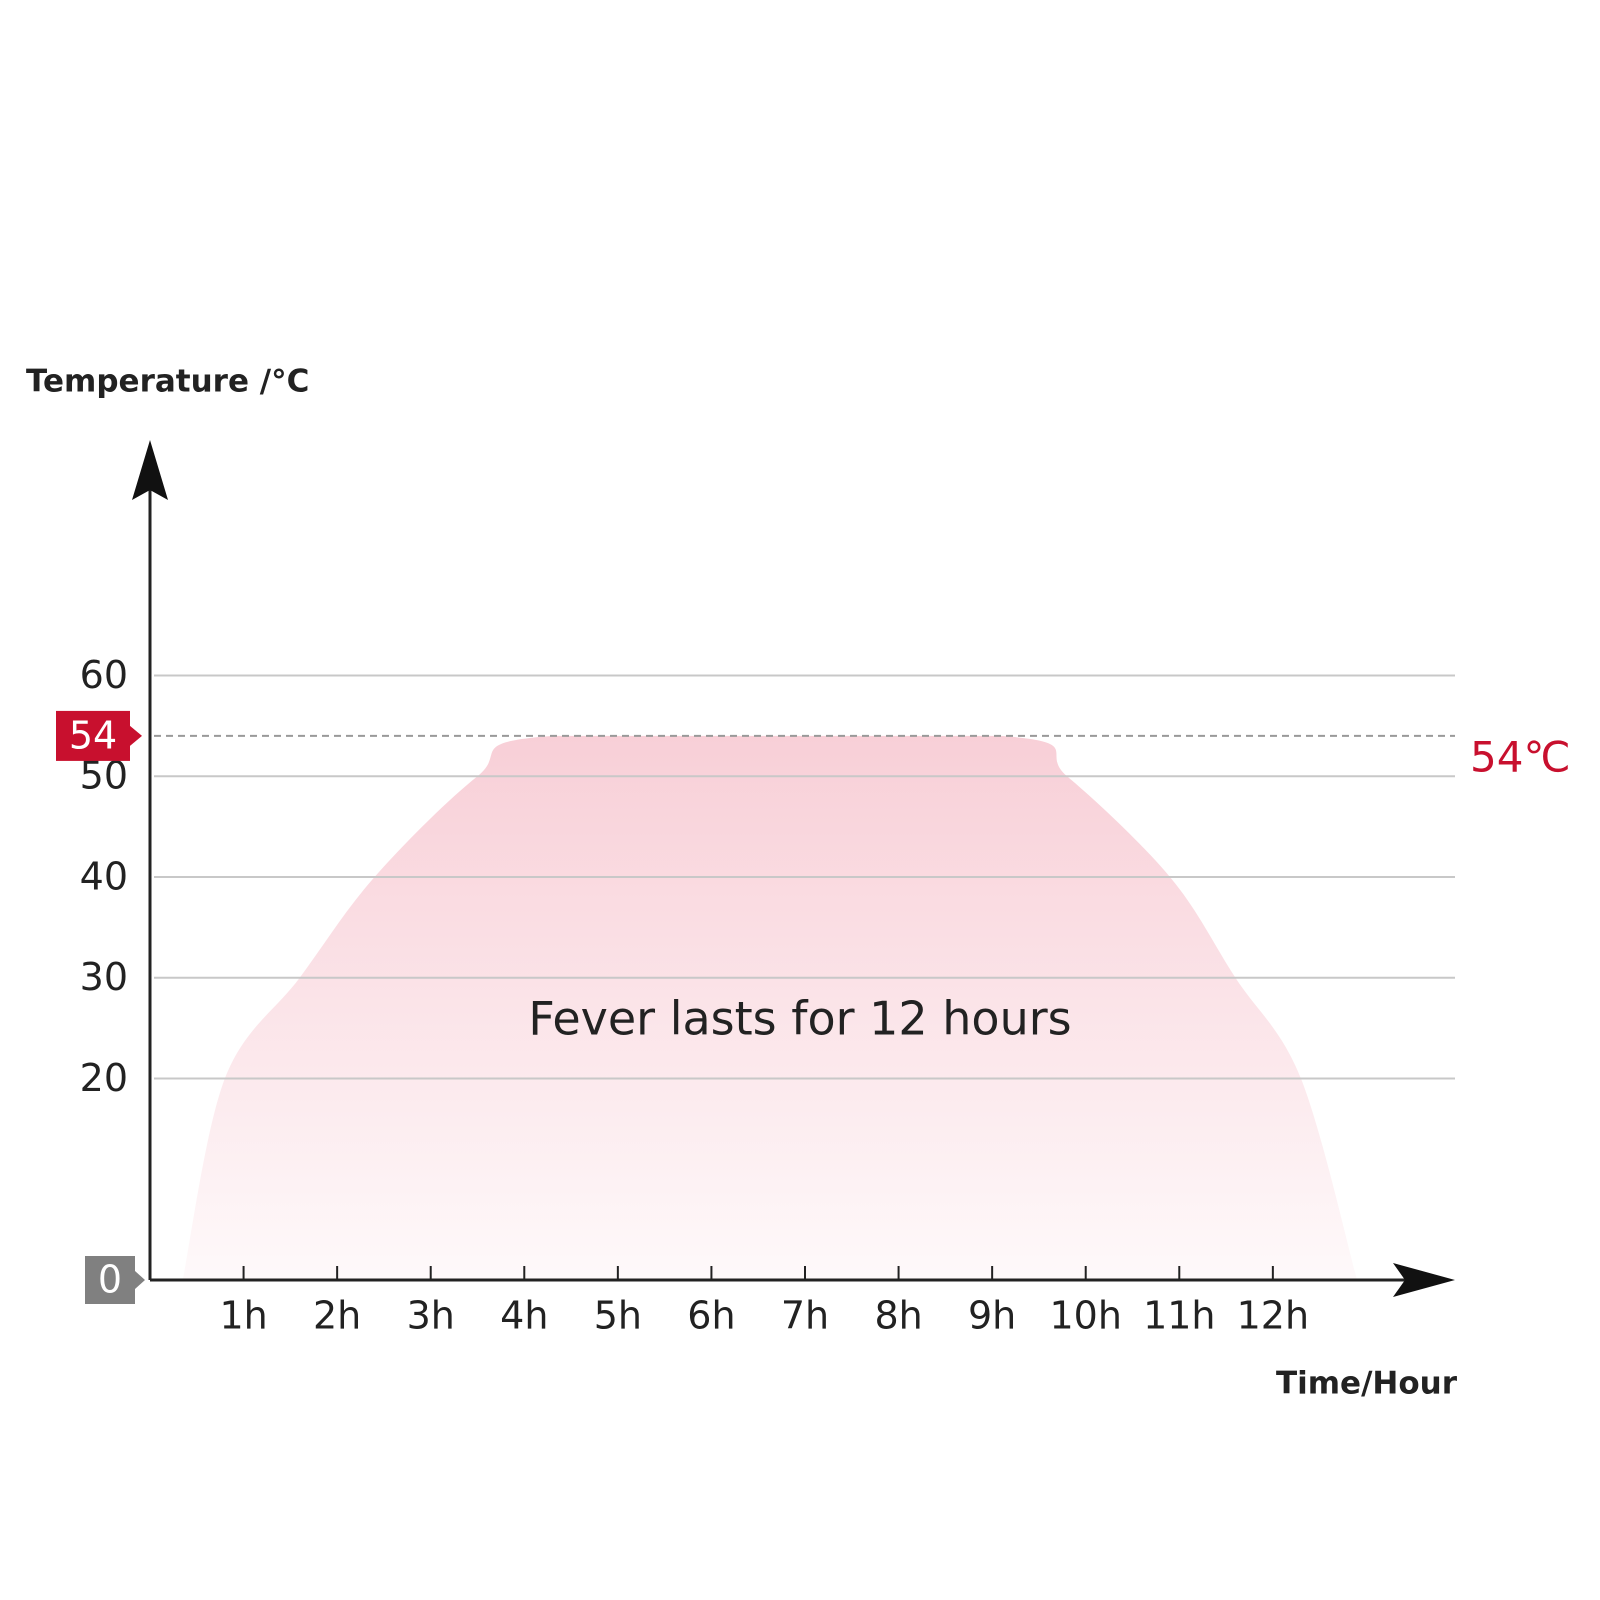 The height and width of the screenshot is (1600, 1600). What do you see at coordinates (799, 1019) in the screenshot?
I see `annotation: Fever lasts for 12 hours` at bounding box center [799, 1019].